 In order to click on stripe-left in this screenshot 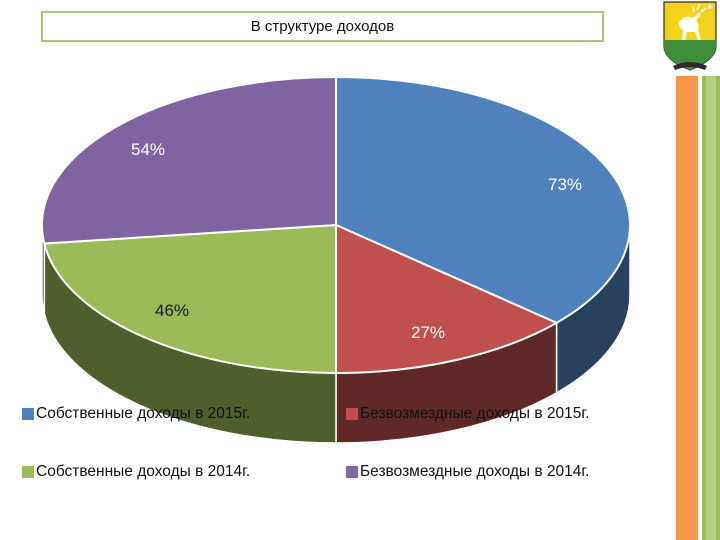, I will do `click(687, 308)`.